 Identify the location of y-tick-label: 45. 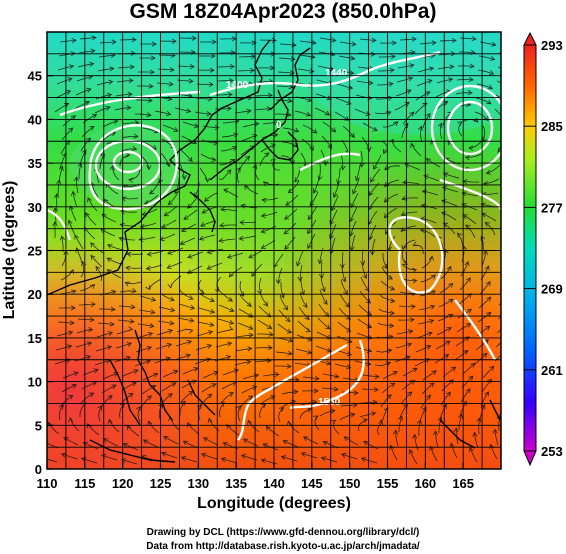
(35, 76).